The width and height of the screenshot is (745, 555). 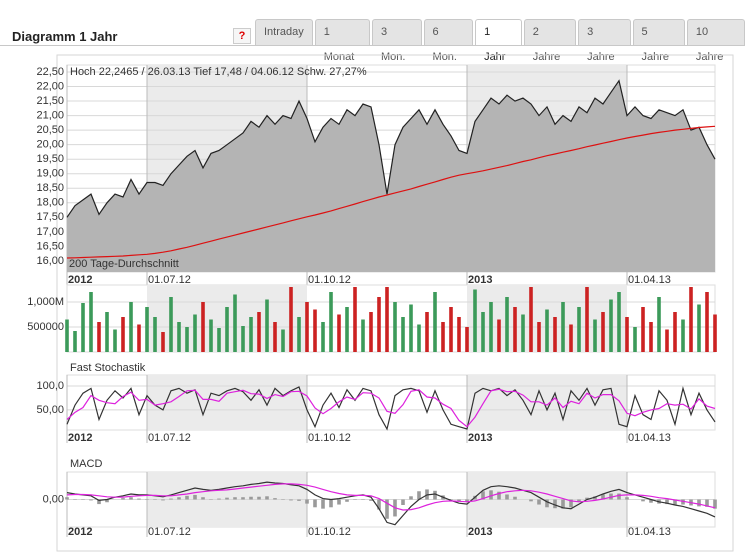 I want to click on y-tick-label: 22,50, so click(x=50, y=72).